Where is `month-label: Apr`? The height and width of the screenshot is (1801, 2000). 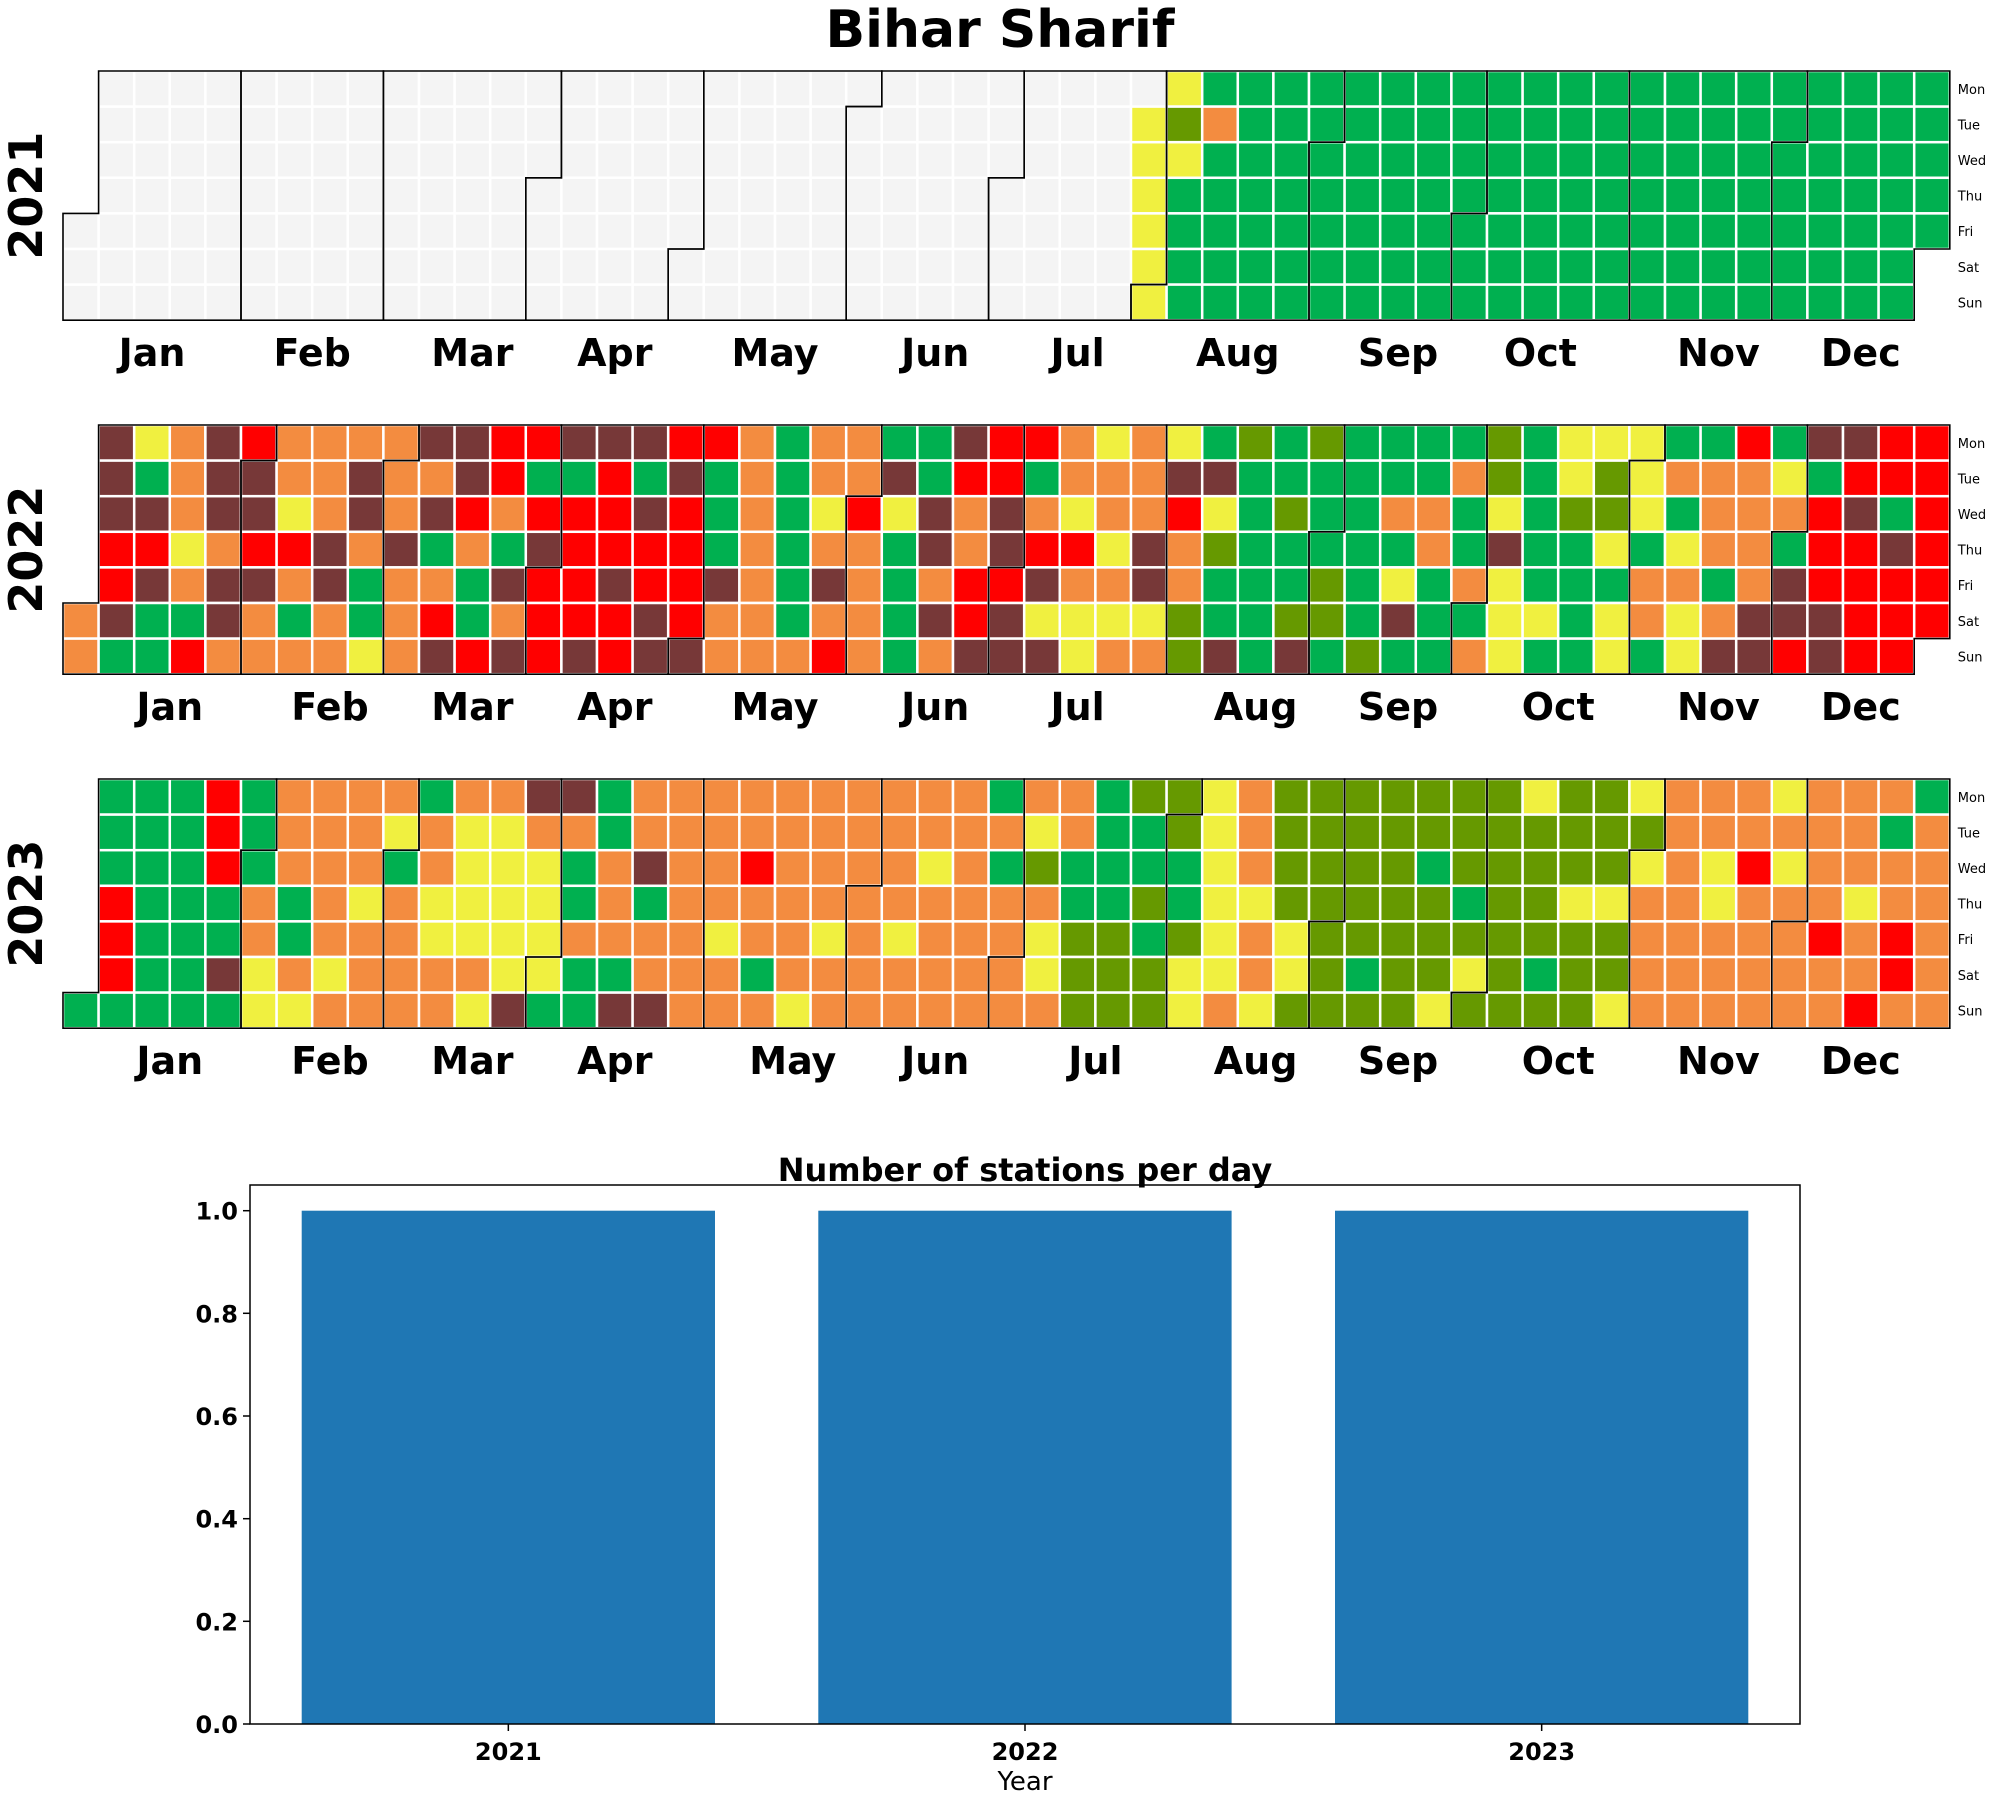
month-label: Apr is located at coordinates (615, 353).